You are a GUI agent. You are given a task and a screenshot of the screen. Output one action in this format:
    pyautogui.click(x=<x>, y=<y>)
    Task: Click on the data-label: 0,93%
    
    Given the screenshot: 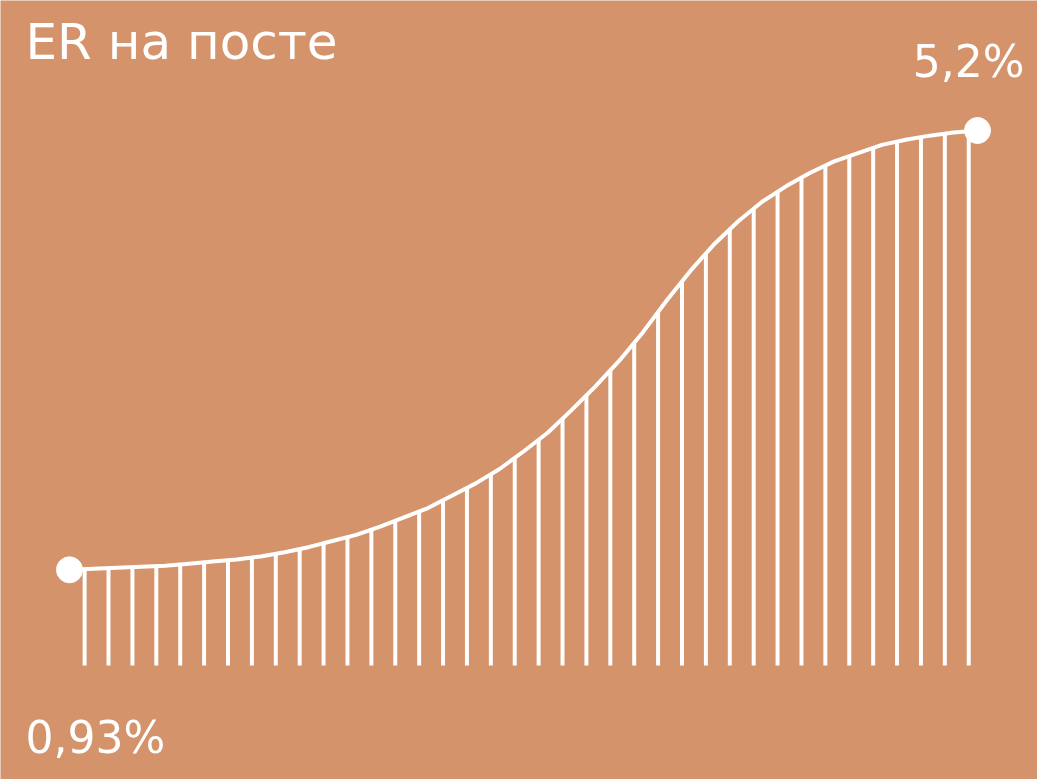 What is the action you would take?
    pyautogui.click(x=95, y=737)
    